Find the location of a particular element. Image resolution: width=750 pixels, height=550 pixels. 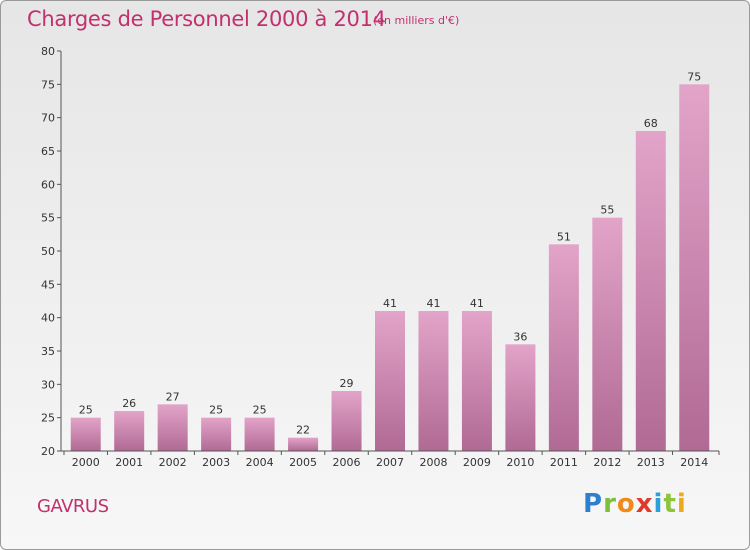

bar-value-label: 27 is located at coordinates (173, 396).